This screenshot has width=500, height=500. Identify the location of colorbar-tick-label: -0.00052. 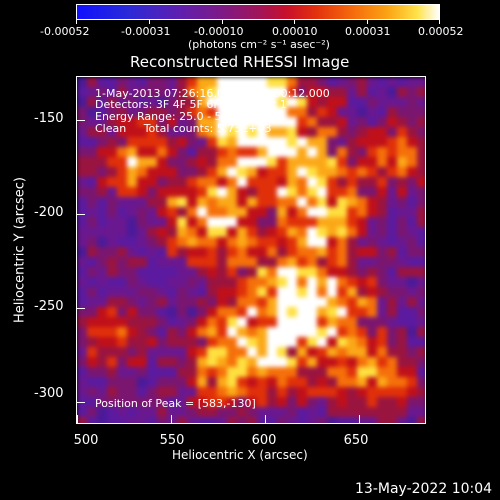
(65, 31).